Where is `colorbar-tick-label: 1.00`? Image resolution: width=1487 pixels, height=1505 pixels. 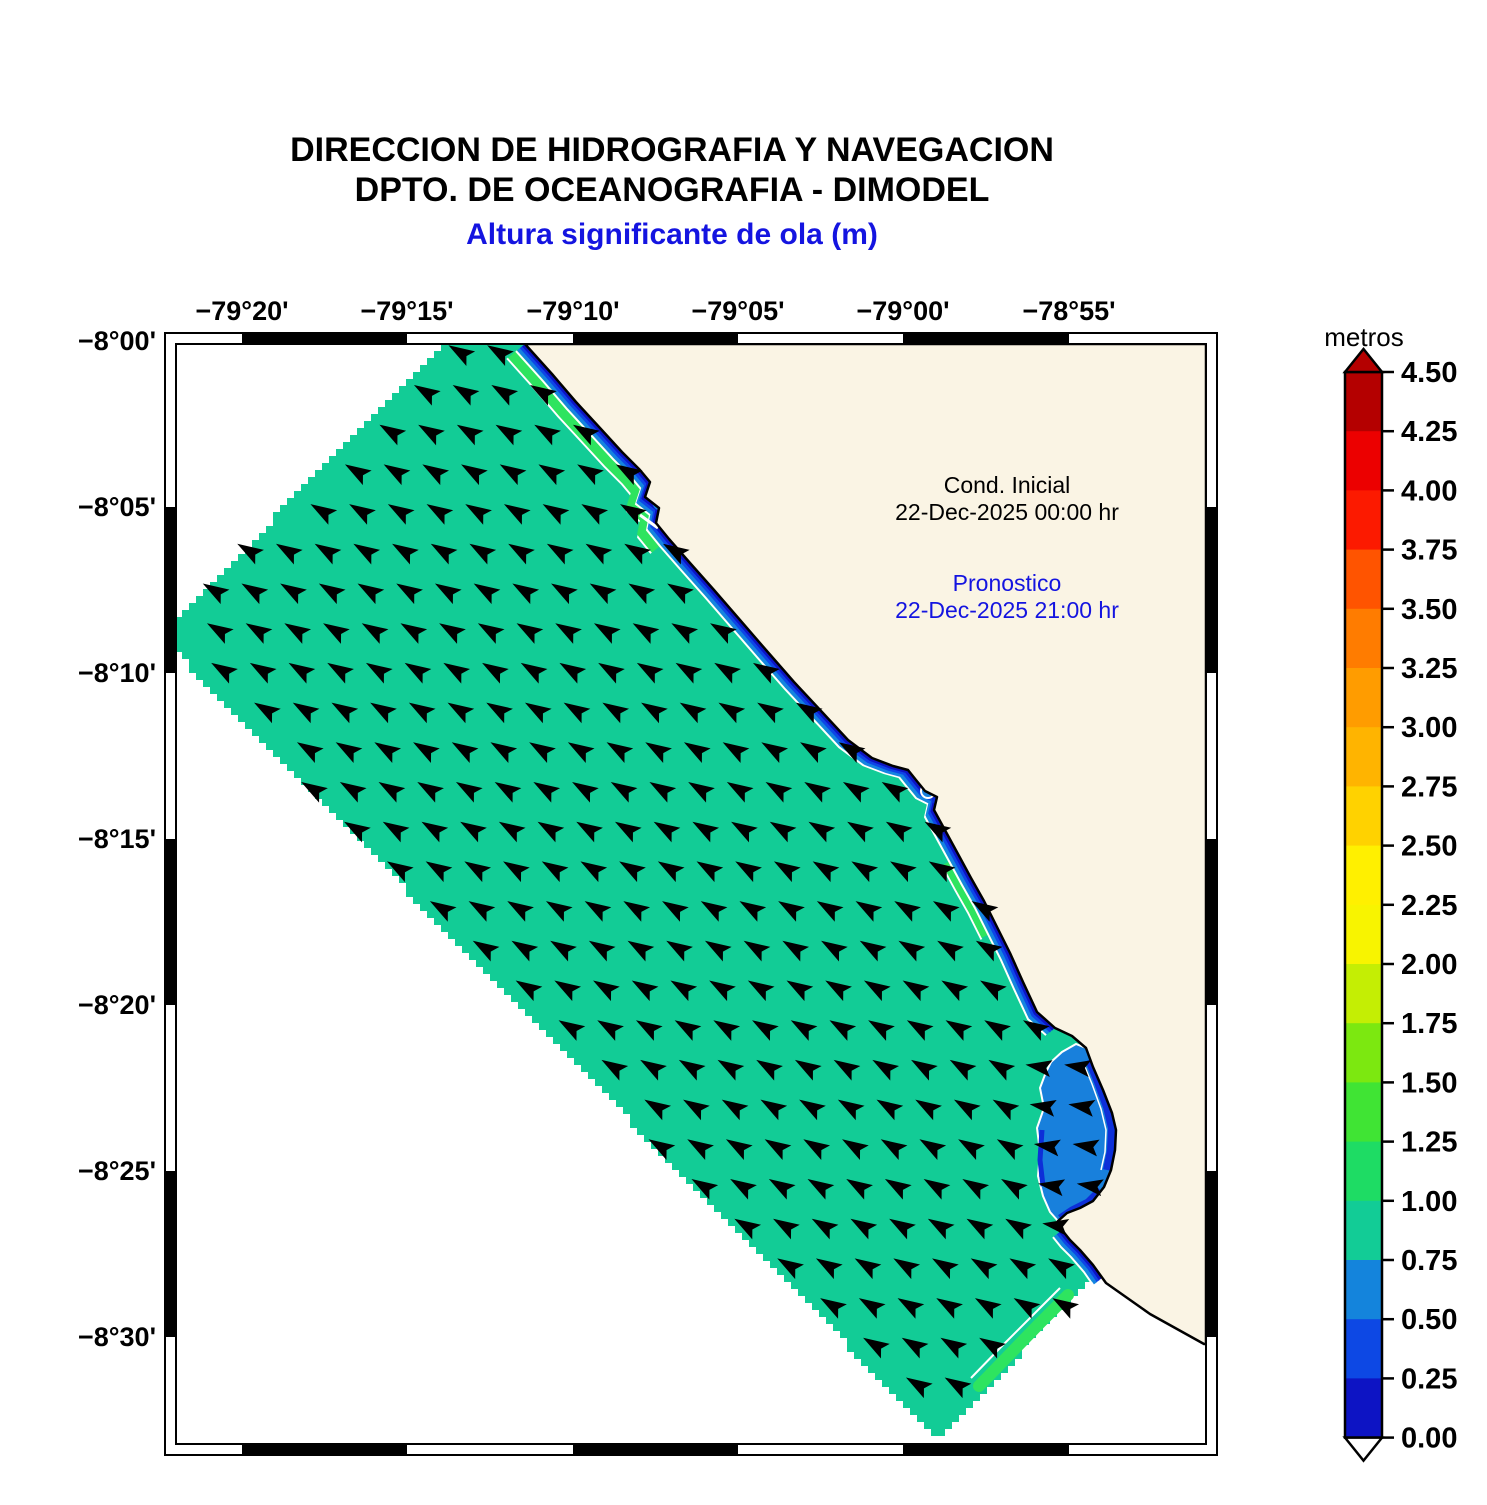
colorbar-tick-label: 1.00 is located at coordinates (1429, 1202).